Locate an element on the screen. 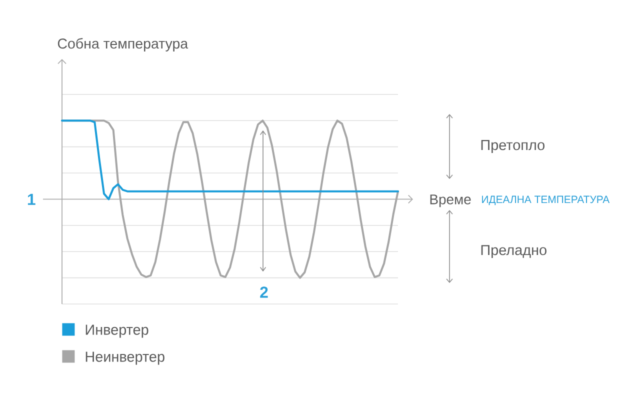 This screenshot has width=630, height=409. y-axis-title: Собна температура is located at coordinates (123, 45).